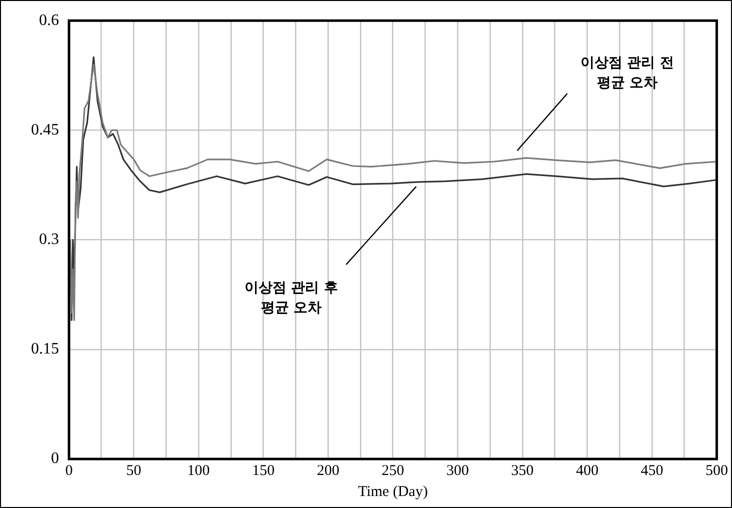  Describe the element at coordinates (522, 470) in the screenshot. I see `x-tick-label: 350` at that location.